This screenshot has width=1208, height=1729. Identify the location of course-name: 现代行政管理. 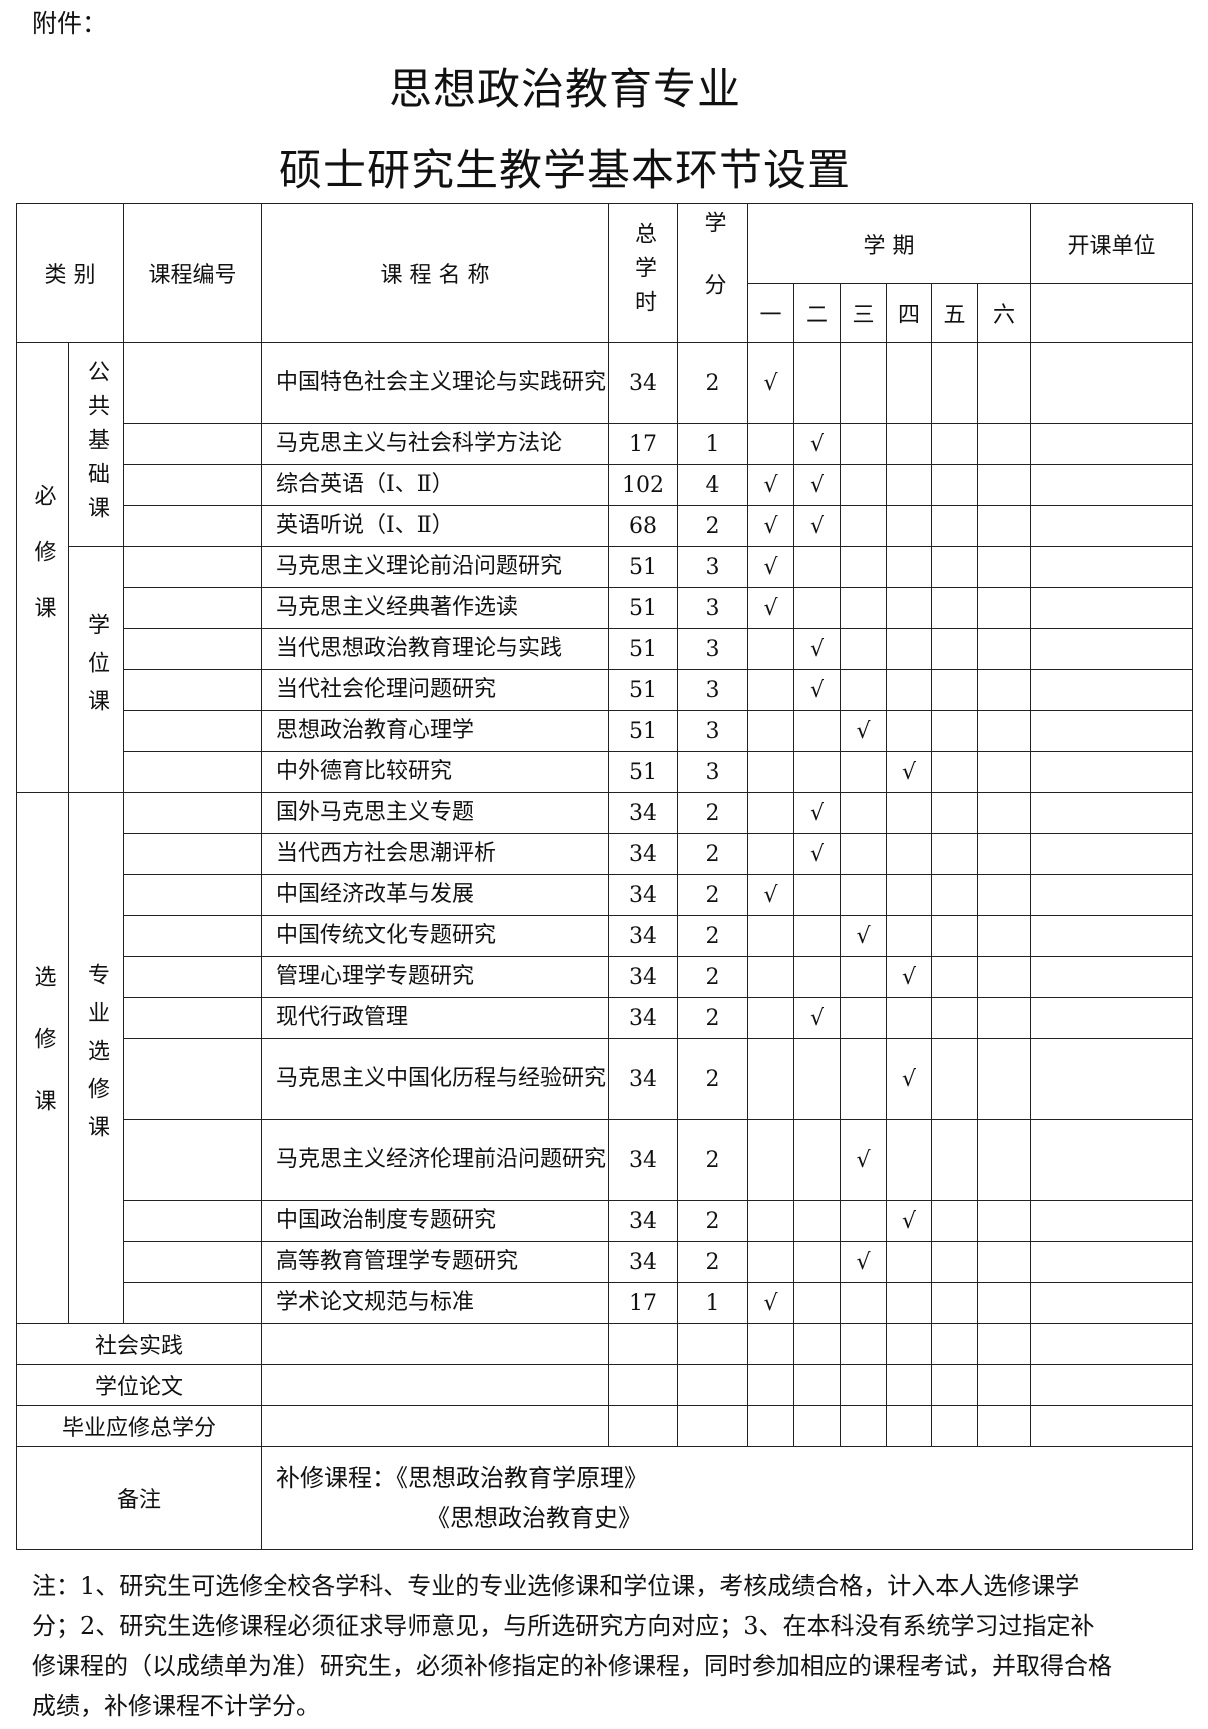
(435, 1018).